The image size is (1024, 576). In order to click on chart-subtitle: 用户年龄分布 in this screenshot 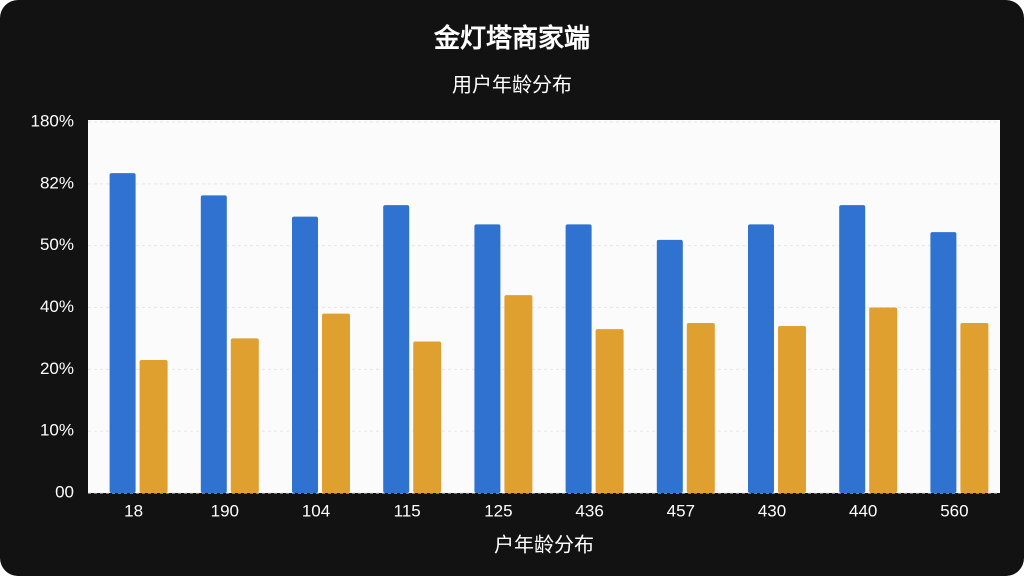, I will do `click(512, 84)`.